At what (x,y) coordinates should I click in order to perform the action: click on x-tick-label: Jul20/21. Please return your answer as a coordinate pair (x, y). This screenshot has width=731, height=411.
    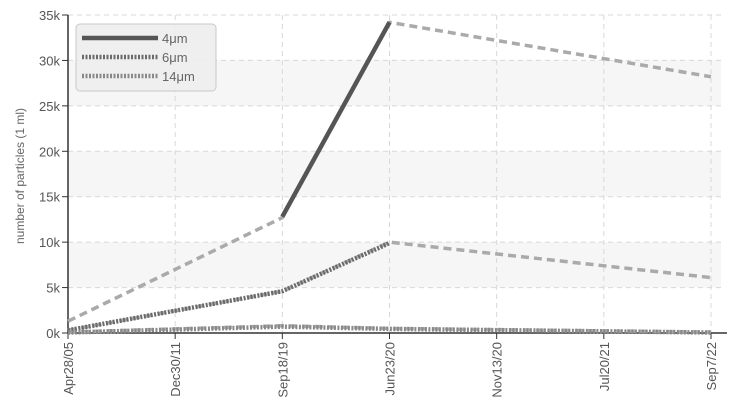
    Looking at the image, I should click on (604, 366).